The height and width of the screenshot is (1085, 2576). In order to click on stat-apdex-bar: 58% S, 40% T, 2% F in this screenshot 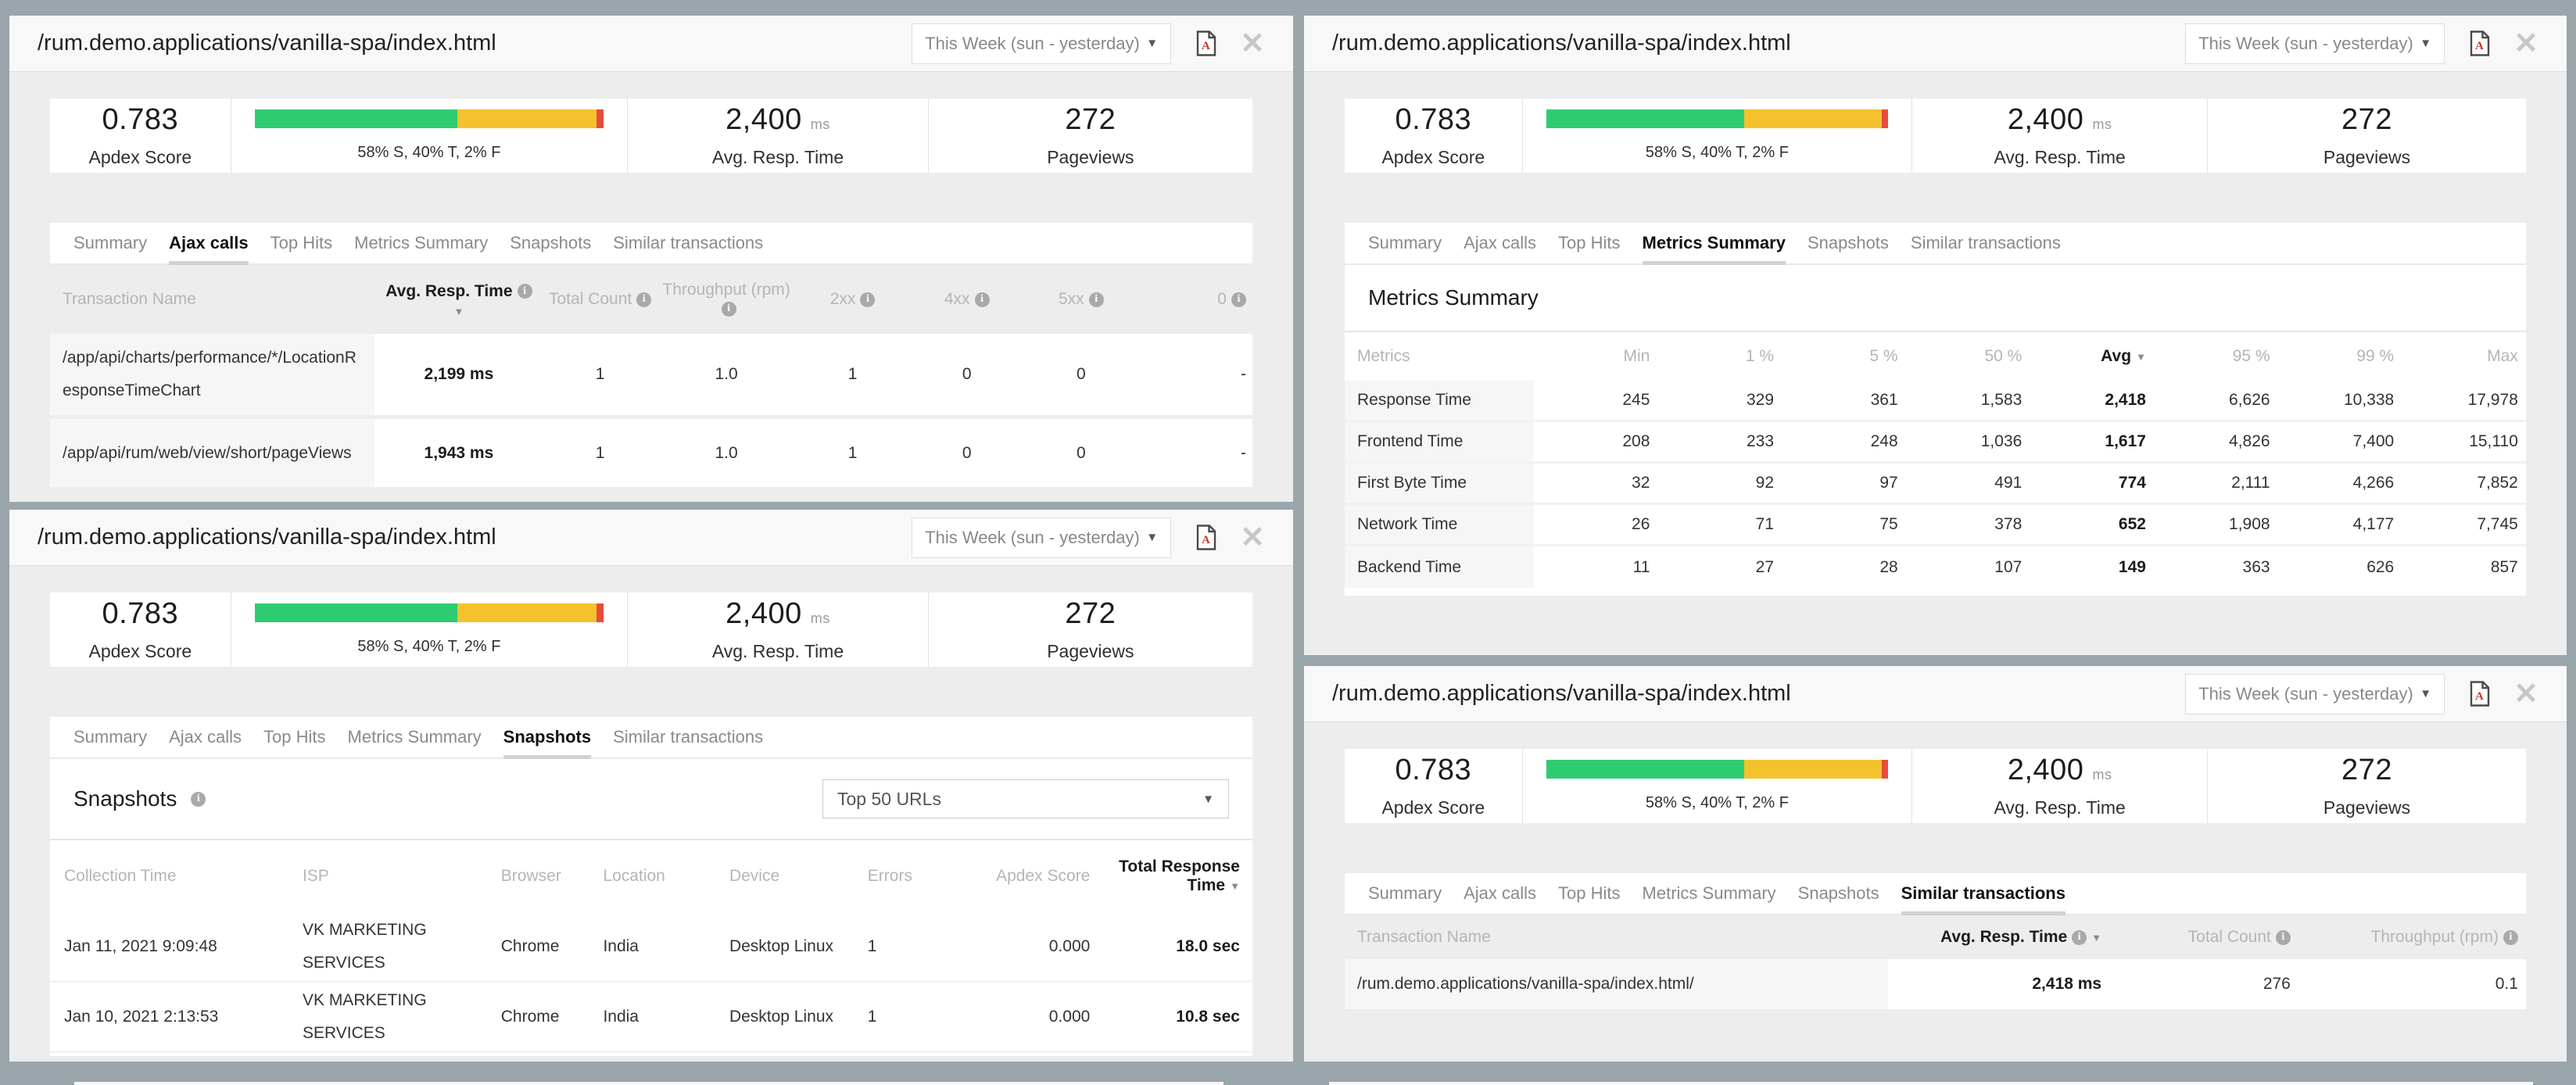, I will do `click(1716, 786)`.